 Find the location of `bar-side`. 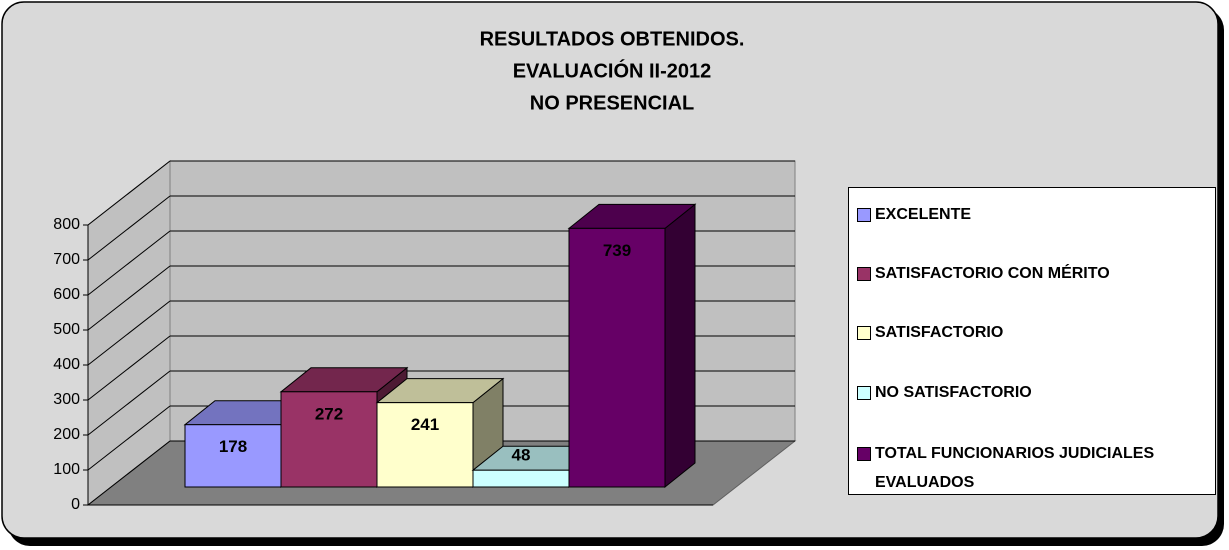

bar-side is located at coordinates (680, 346).